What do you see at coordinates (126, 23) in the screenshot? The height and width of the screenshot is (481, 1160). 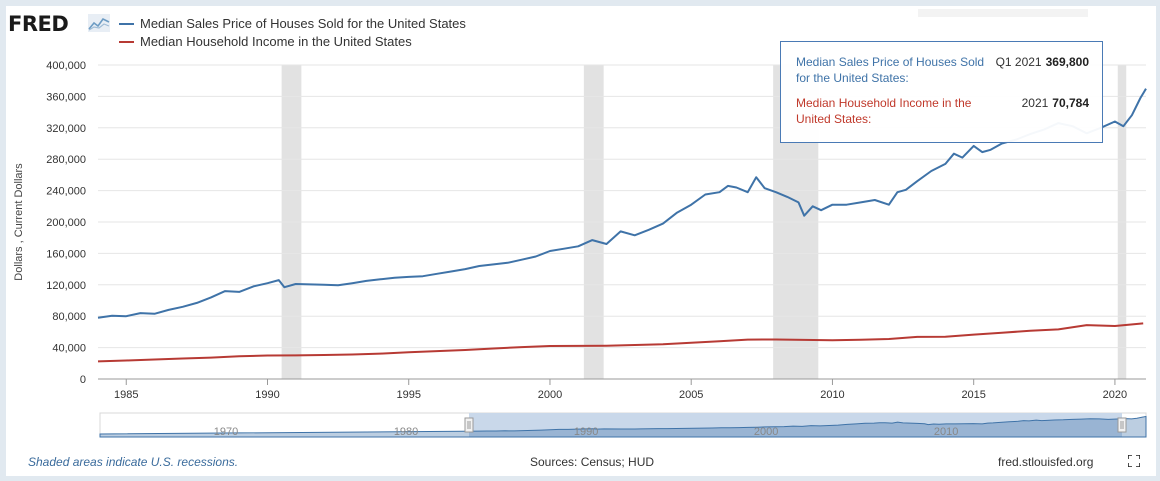 I see `legend-swatch-house-price` at bounding box center [126, 23].